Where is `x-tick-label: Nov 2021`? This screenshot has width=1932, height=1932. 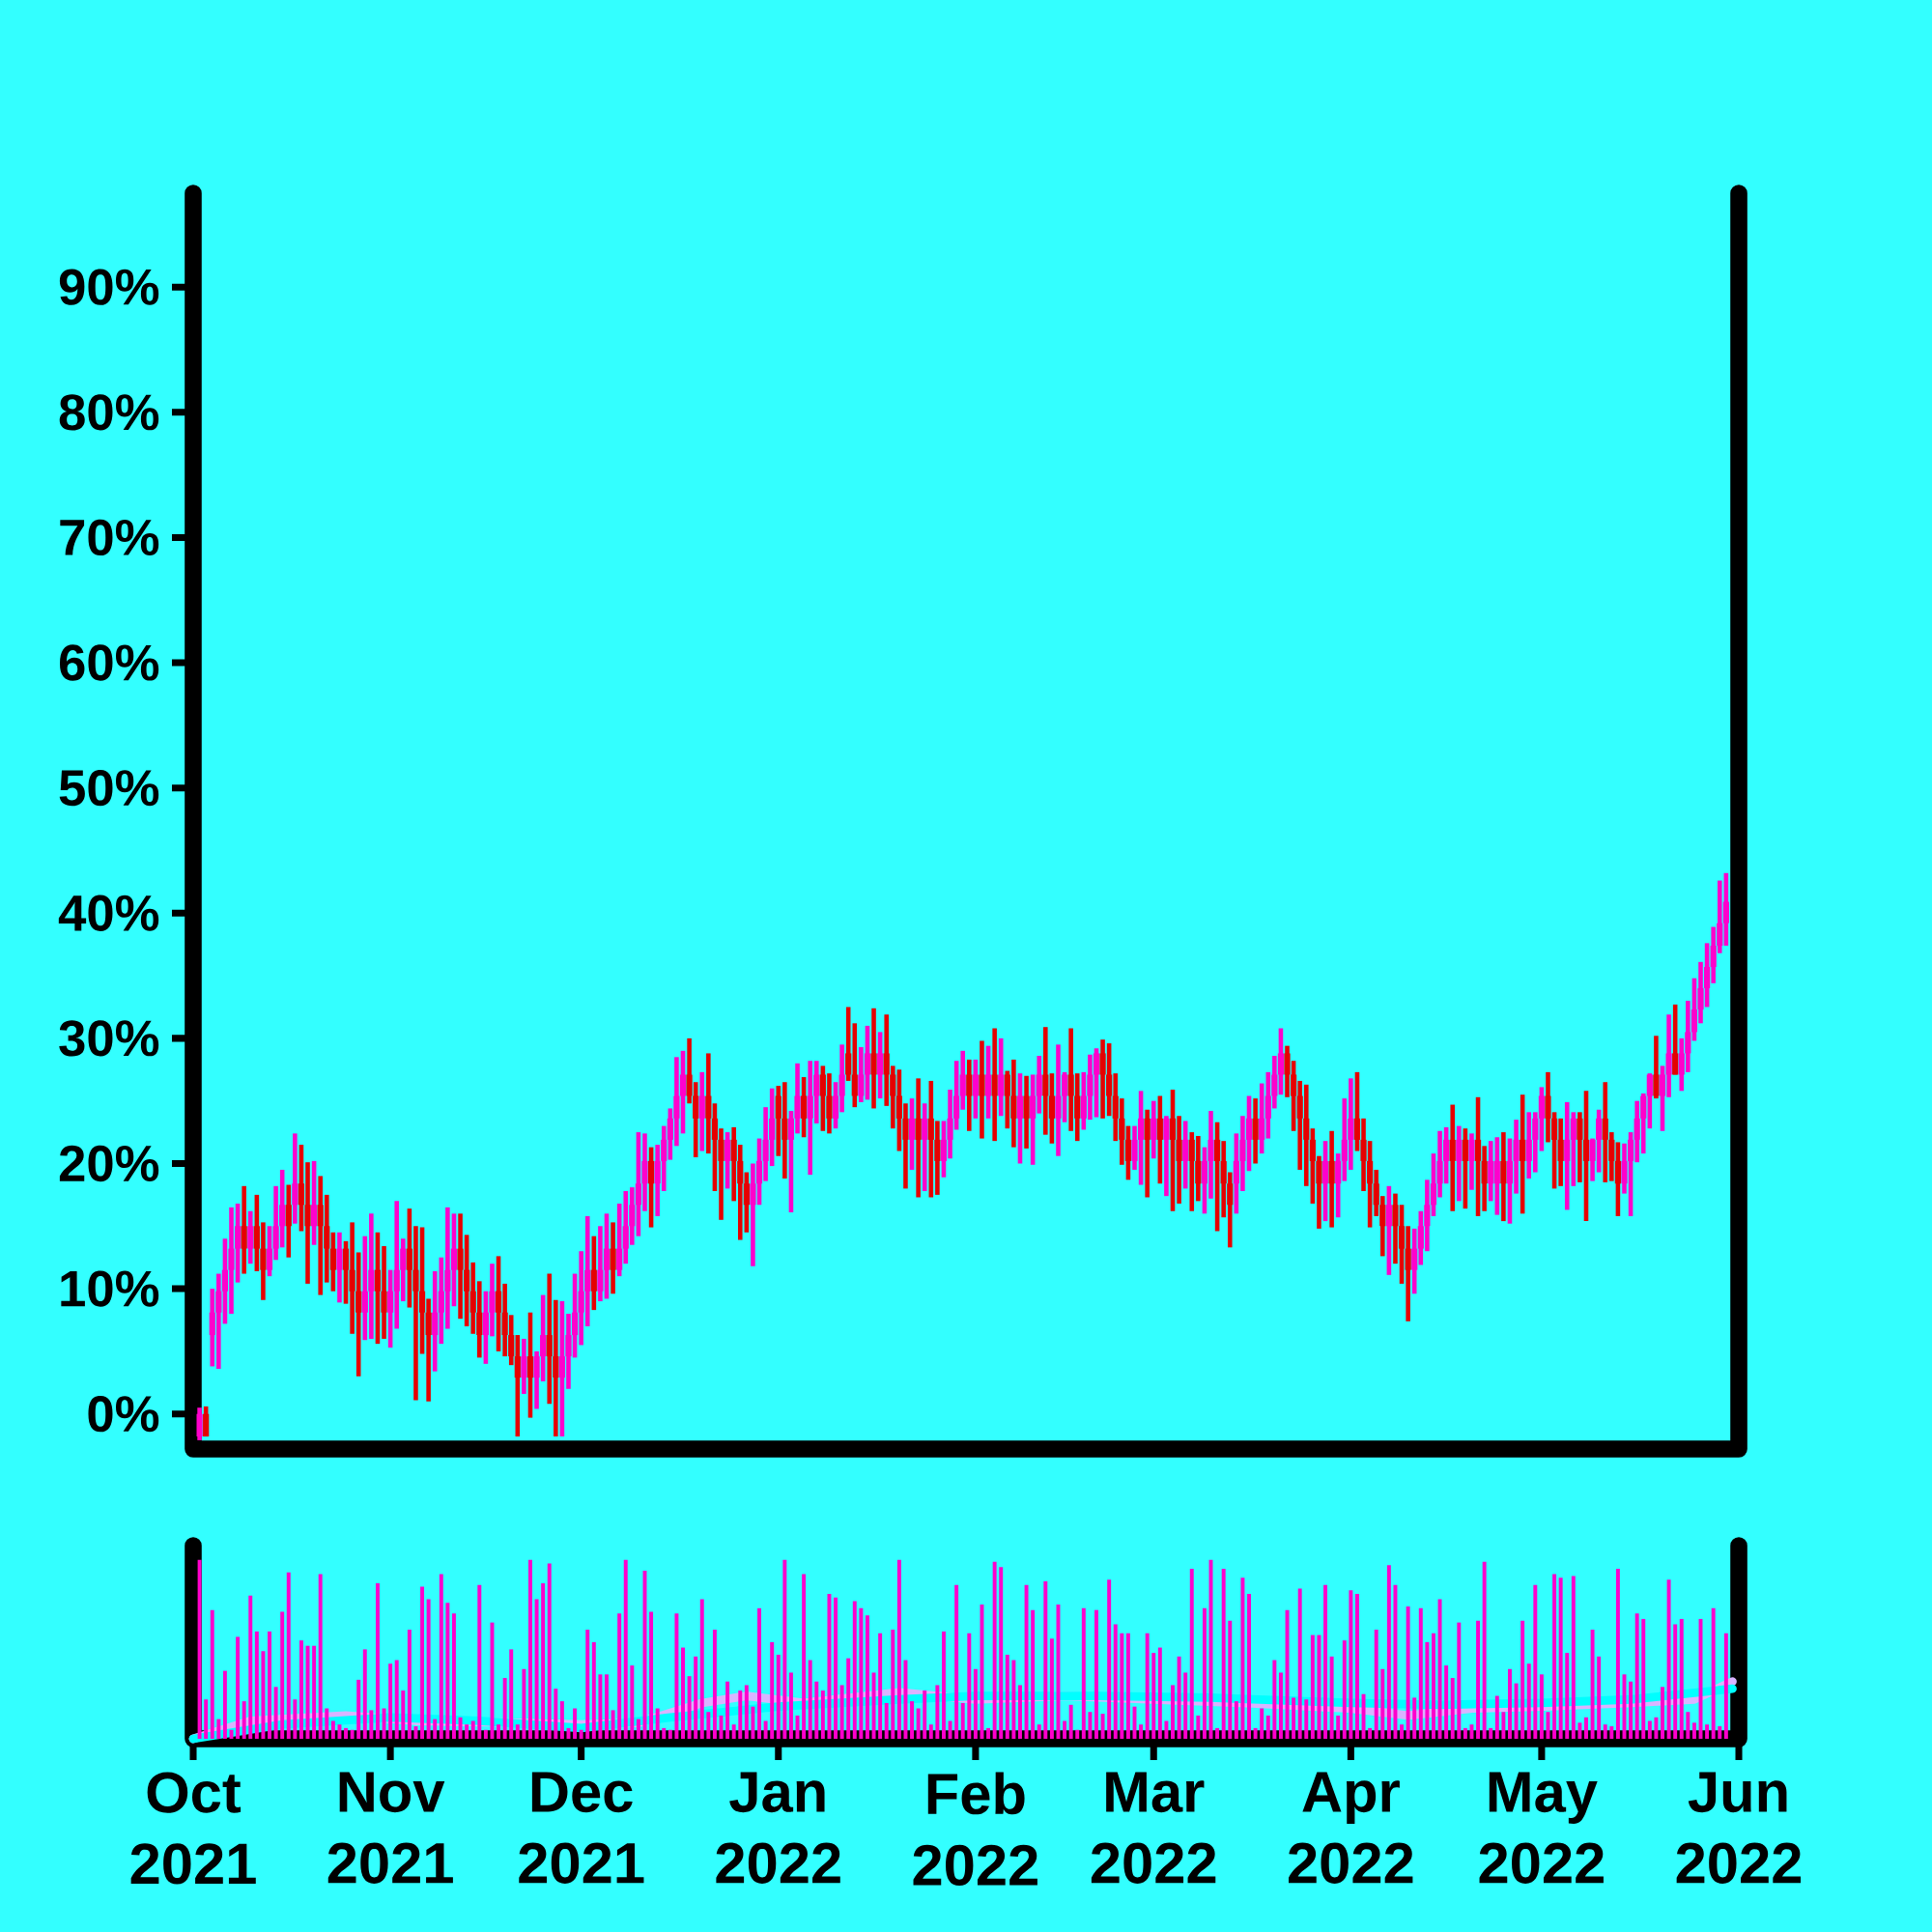 x-tick-label: Nov 2021 is located at coordinates (390, 1828).